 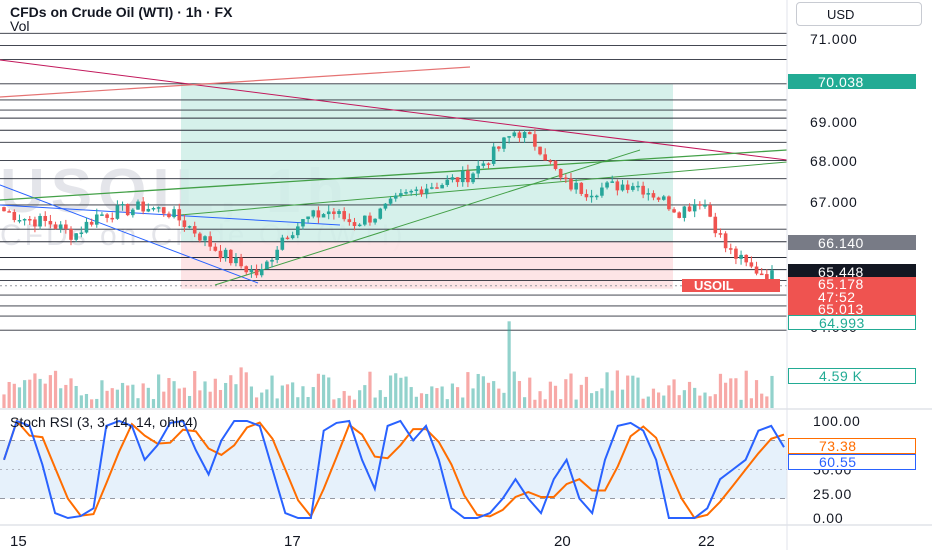 What do you see at coordinates (834, 122) in the screenshot?
I see `price-tick-label: 69.000` at bounding box center [834, 122].